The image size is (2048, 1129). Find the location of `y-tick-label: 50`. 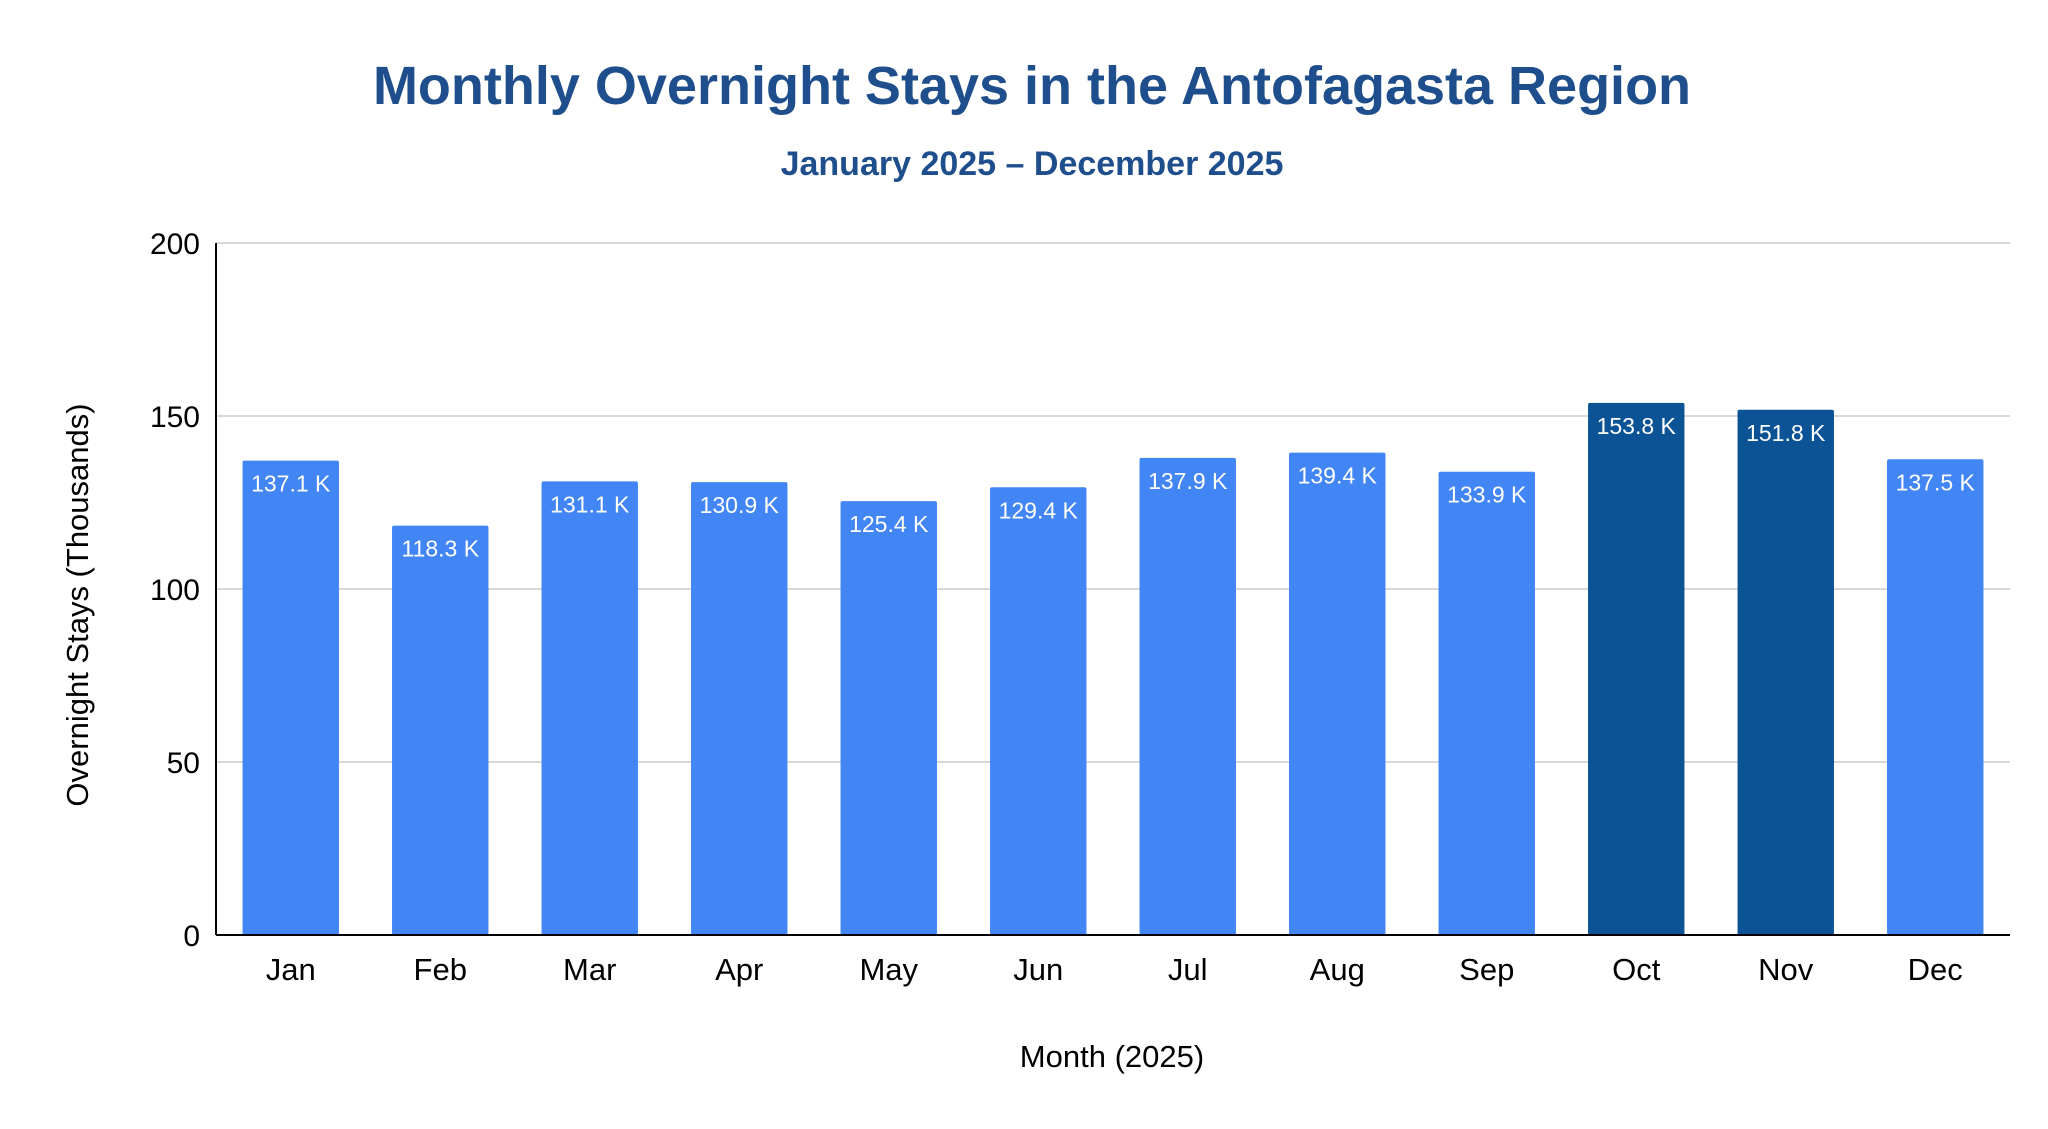

y-tick-label: 50 is located at coordinates (183, 763).